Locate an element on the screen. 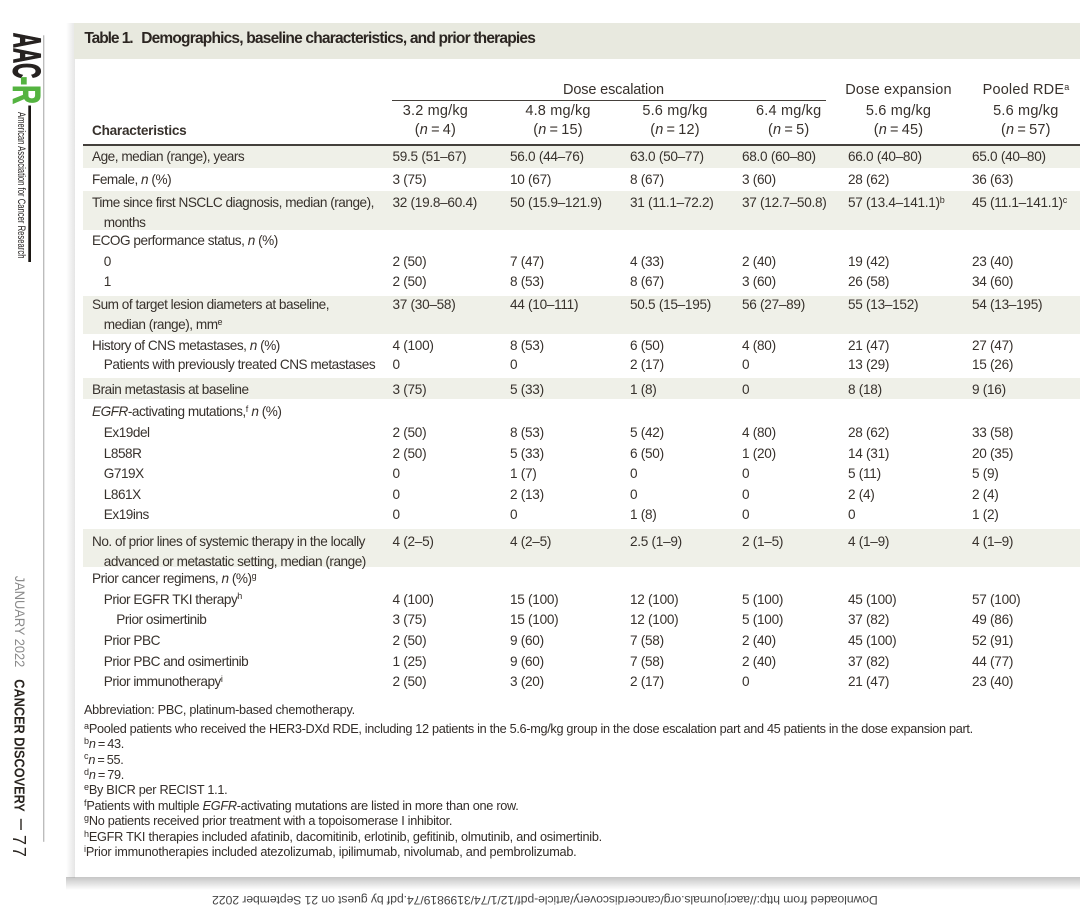  svg-text:American Association for Cance: American Association for Cancer Research is located at coordinates (21, 185).